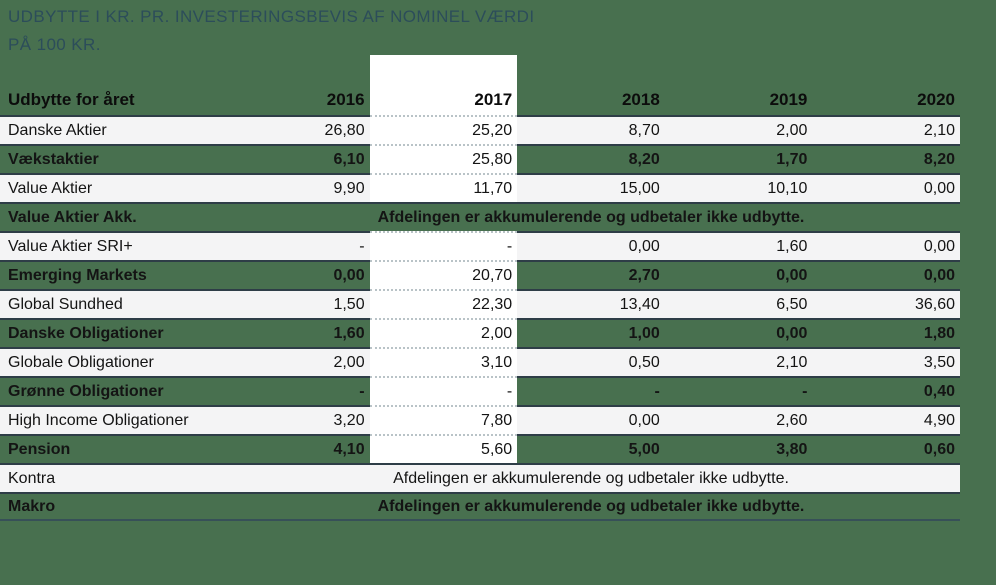 The width and height of the screenshot is (996, 585). Describe the element at coordinates (443, 332) in the screenshot. I see `value-2017: 2,00` at that location.